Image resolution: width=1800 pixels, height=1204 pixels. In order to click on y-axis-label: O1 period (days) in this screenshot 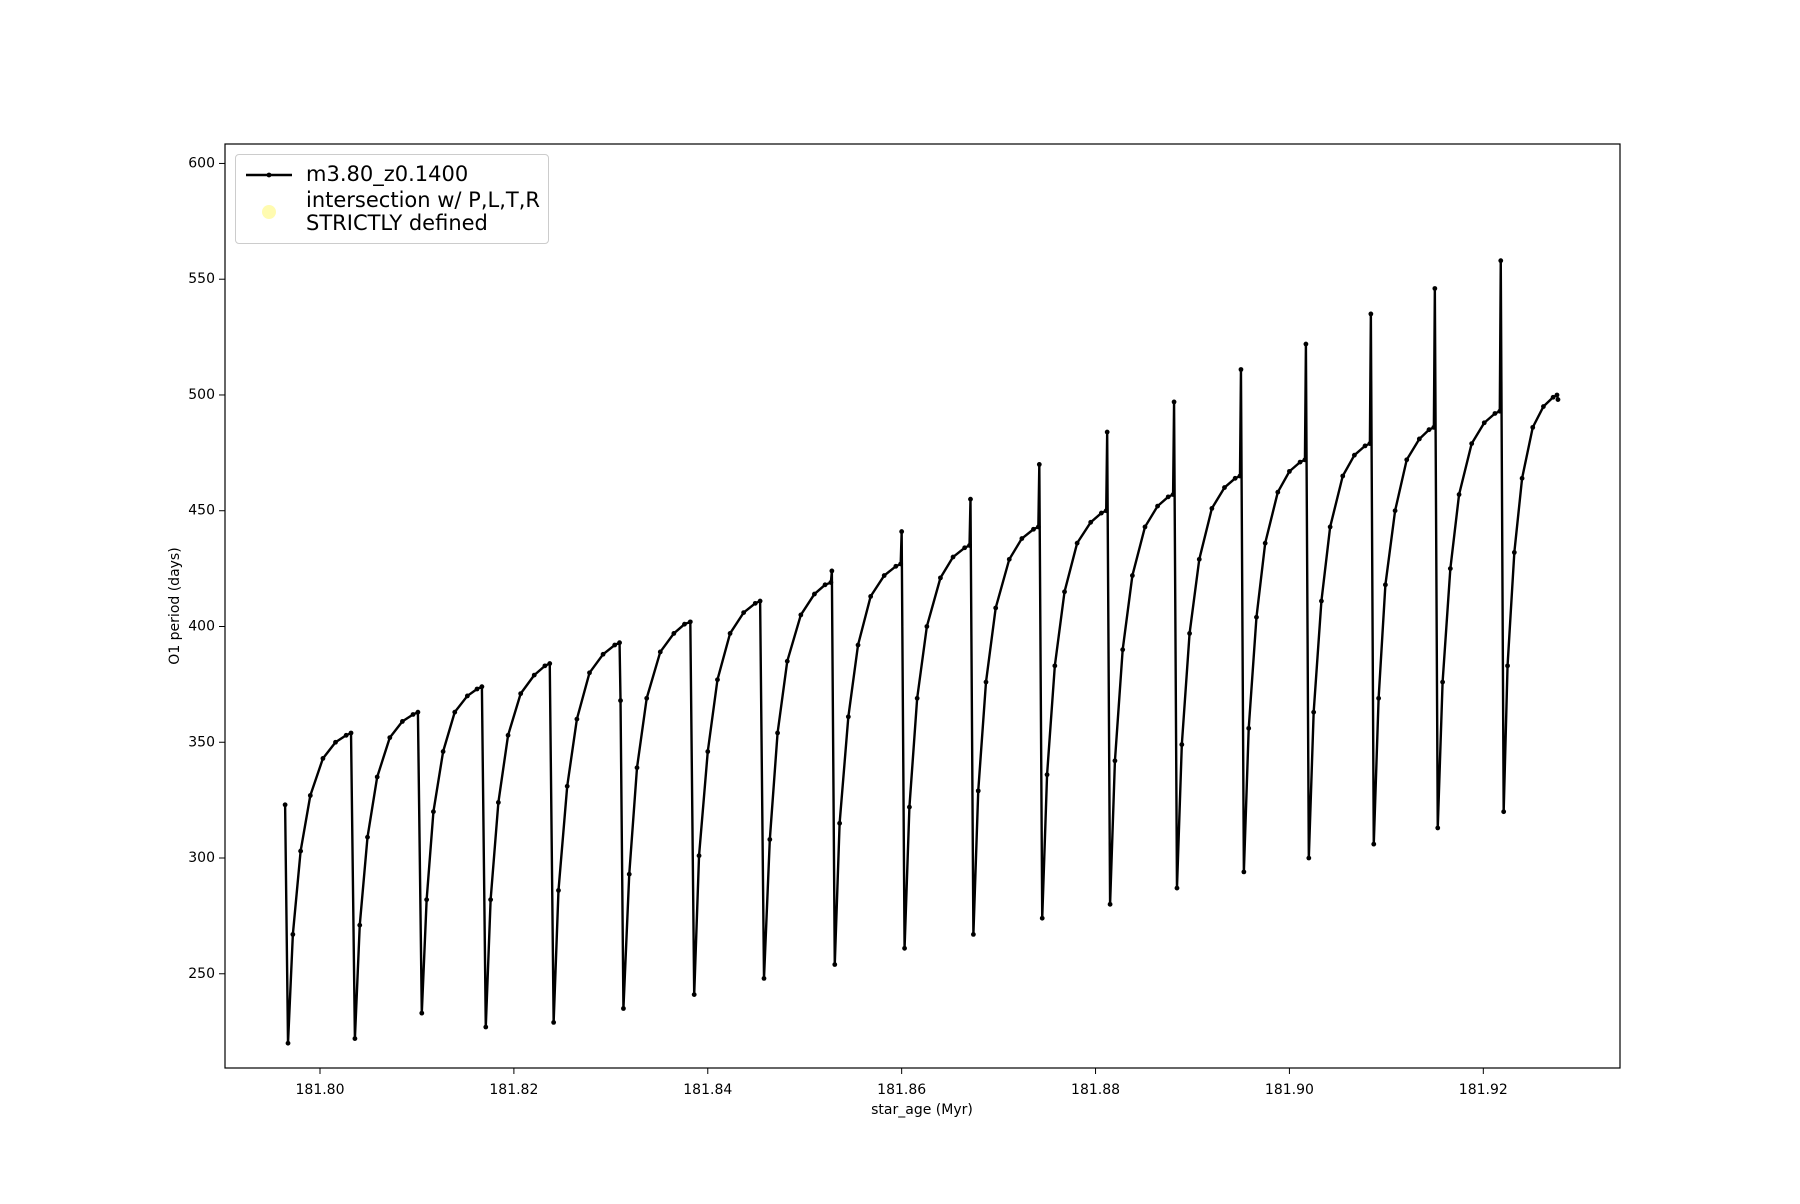, I will do `click(175, 605)`.